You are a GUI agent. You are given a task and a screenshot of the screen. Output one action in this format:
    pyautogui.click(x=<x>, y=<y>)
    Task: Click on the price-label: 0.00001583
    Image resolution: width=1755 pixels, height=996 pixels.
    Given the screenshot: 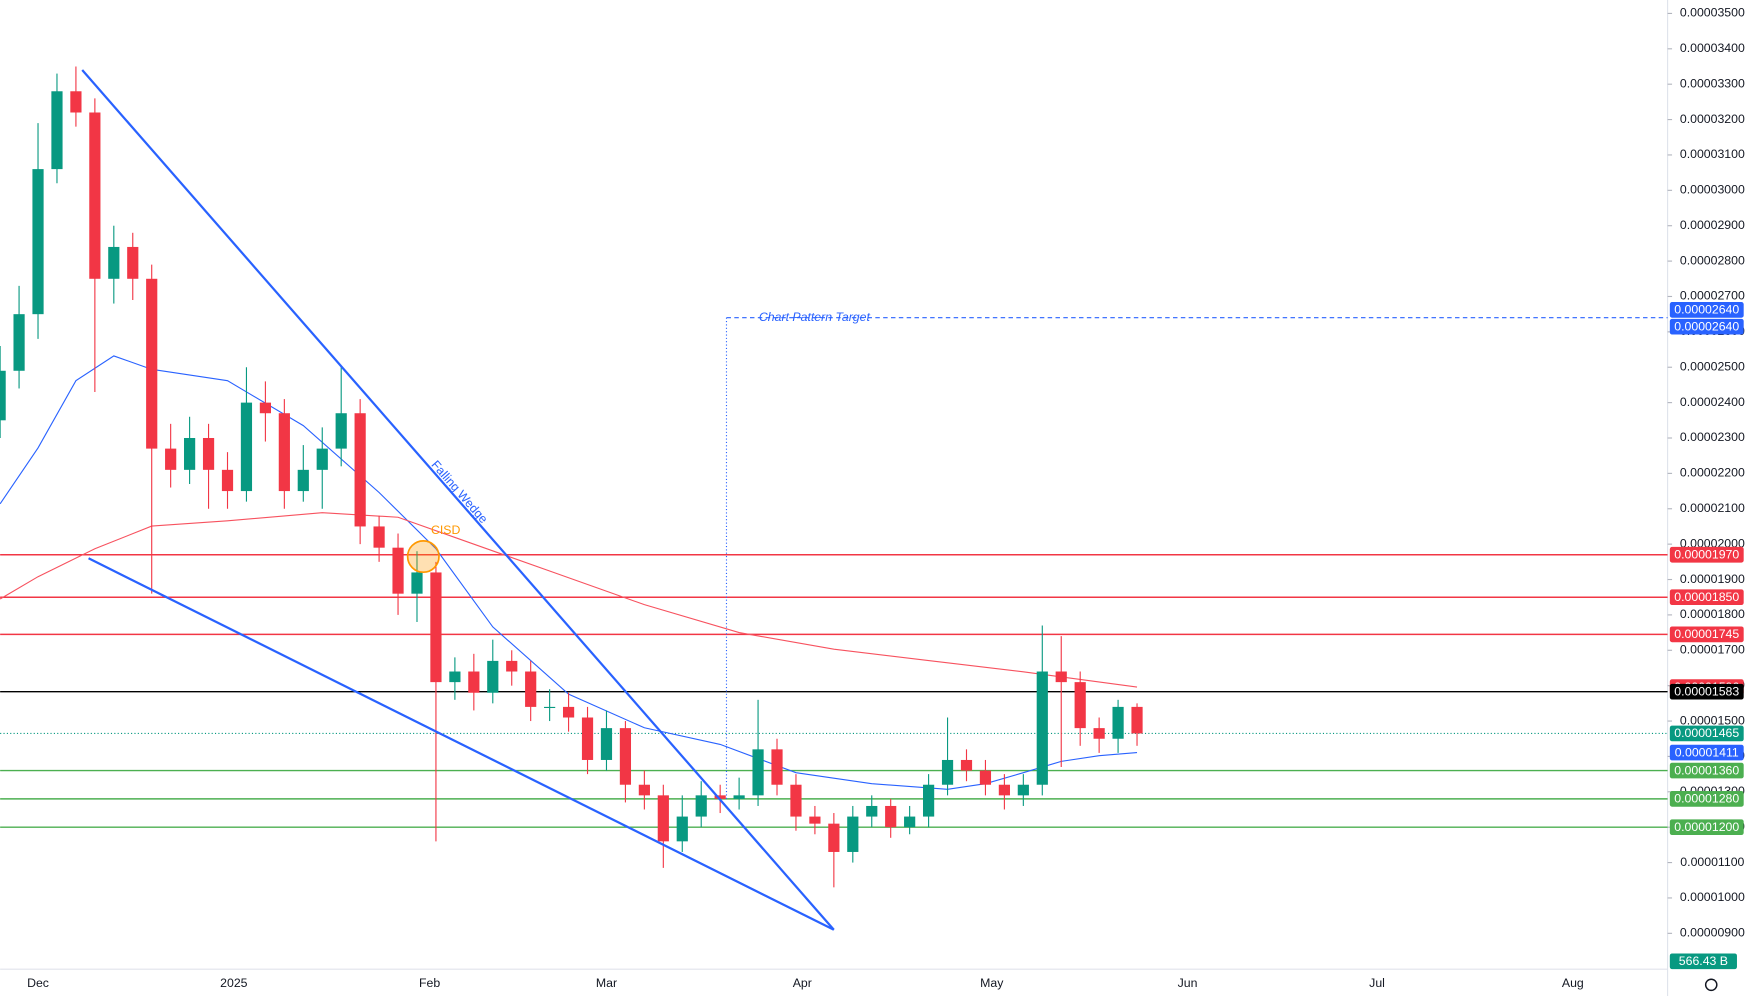 What is the action you would take?
    pyautogui.click(x=1706, y=691)
    